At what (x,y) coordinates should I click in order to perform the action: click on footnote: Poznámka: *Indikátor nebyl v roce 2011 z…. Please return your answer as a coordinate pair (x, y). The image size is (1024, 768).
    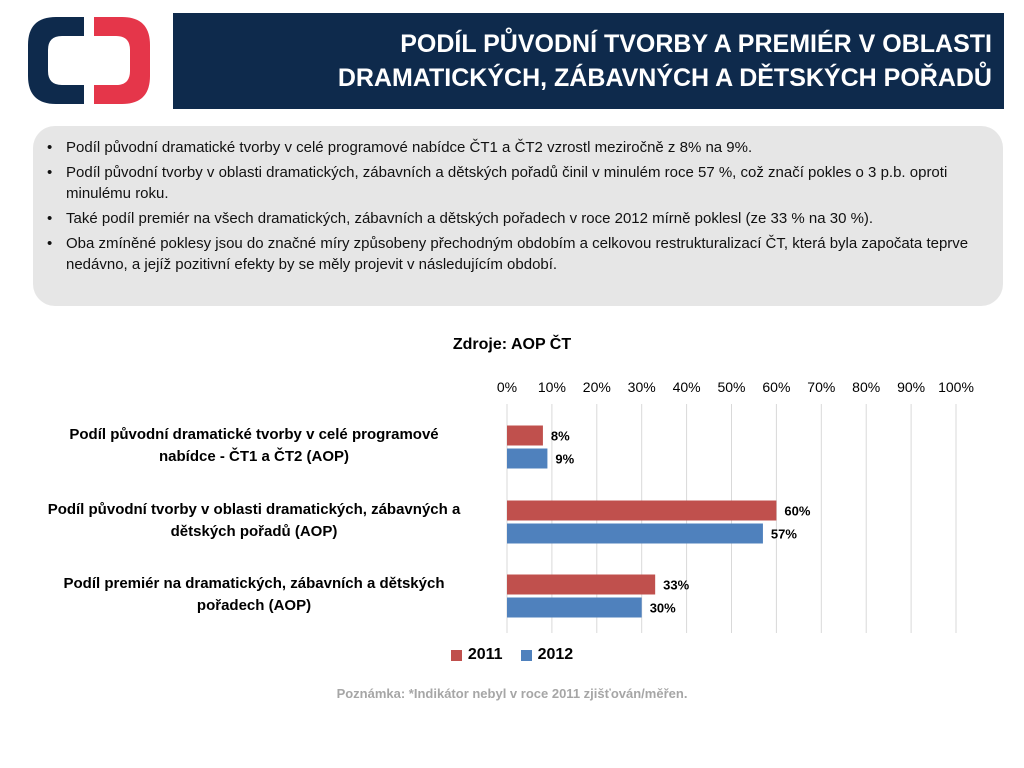
    Looking at the image, I should click on (512, 693).